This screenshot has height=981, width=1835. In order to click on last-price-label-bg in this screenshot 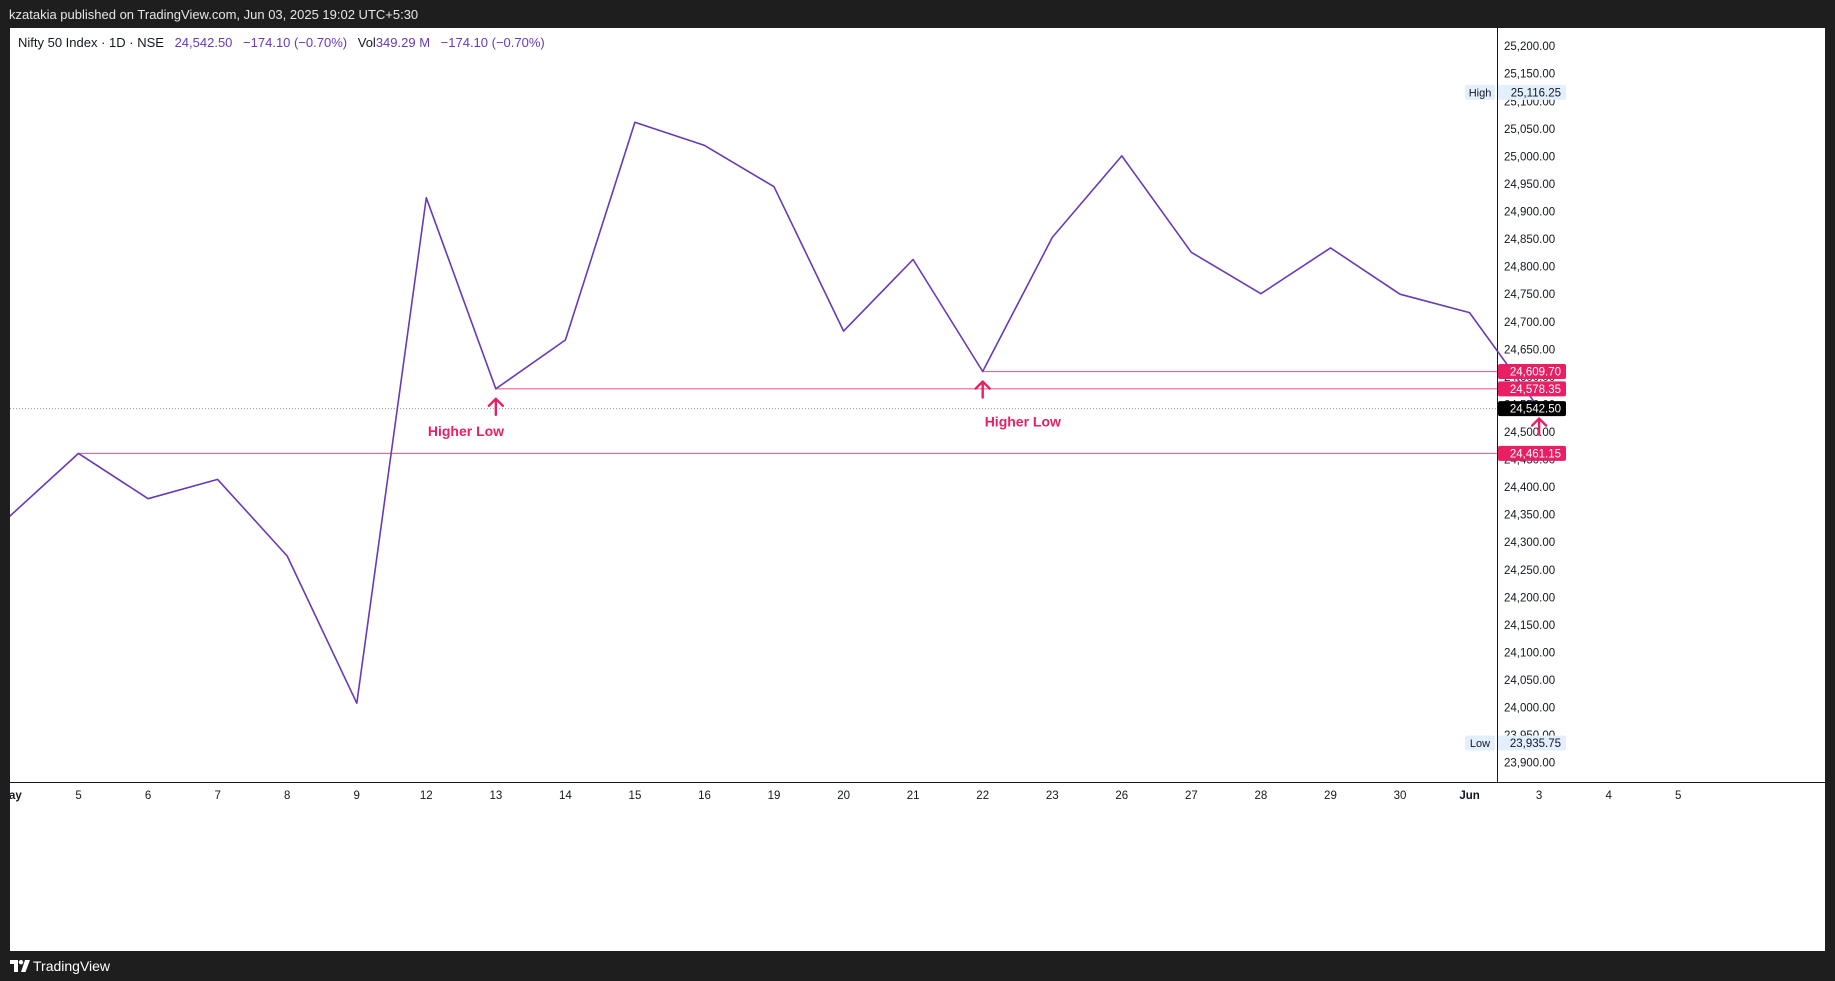, I will do `click(1532, 409)`.